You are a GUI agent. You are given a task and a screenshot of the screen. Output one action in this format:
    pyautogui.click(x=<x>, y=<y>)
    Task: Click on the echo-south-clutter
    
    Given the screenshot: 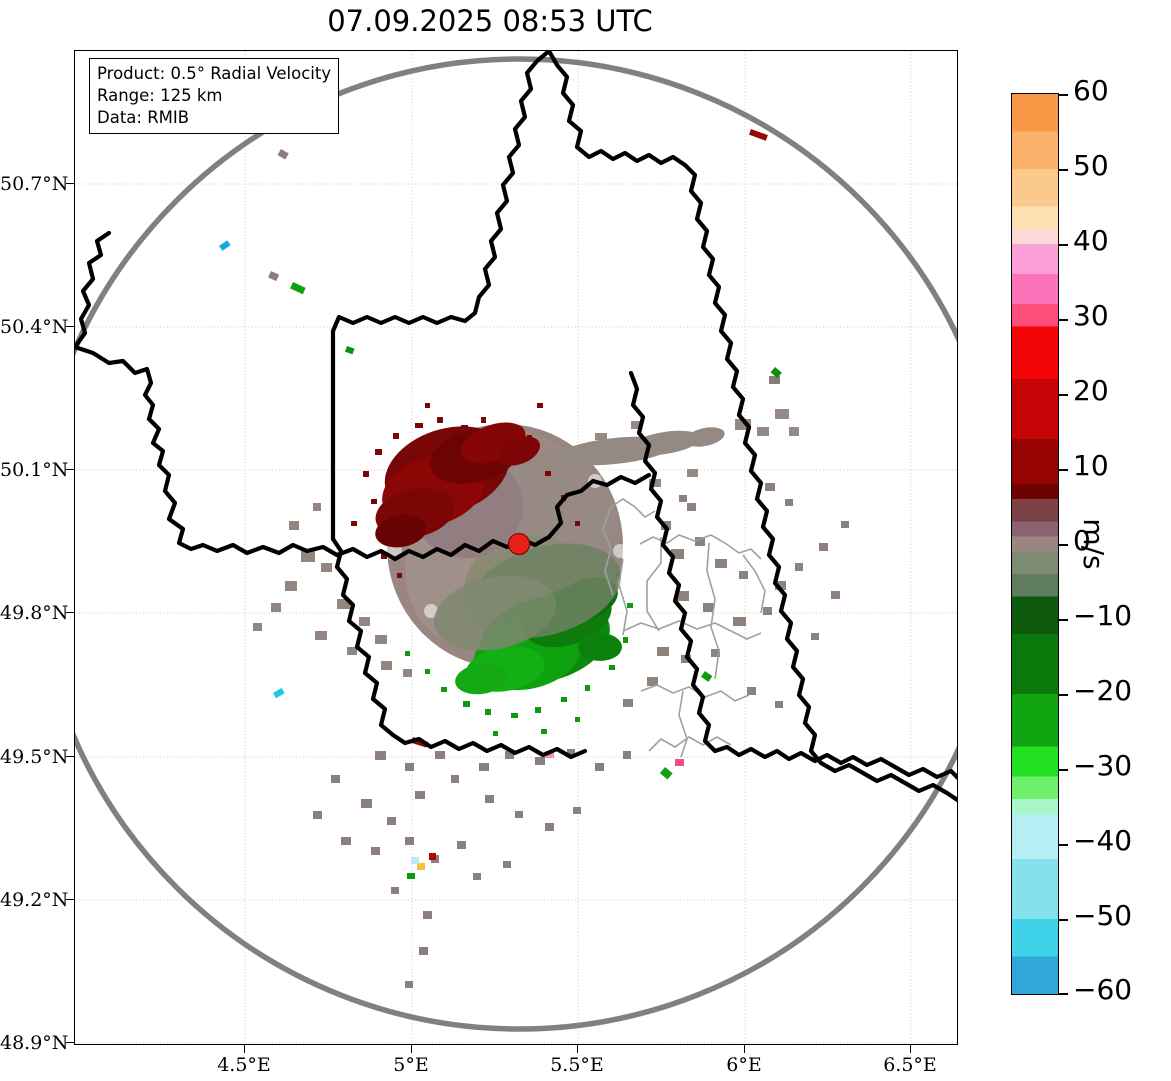 What is the action you would take?
    pyautogui.click(x=472, y=868)
    